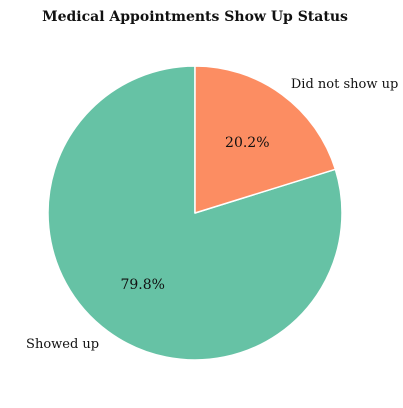 Image resolution: width=403 pixels, height=408 pixels. I want to click on pie-pct-label-showed-up: 79.8%, so click(142, 285).